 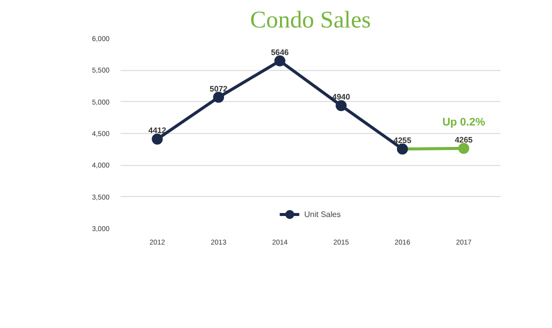 I want to click on data-label: 5646, so click(x=280, y=52).